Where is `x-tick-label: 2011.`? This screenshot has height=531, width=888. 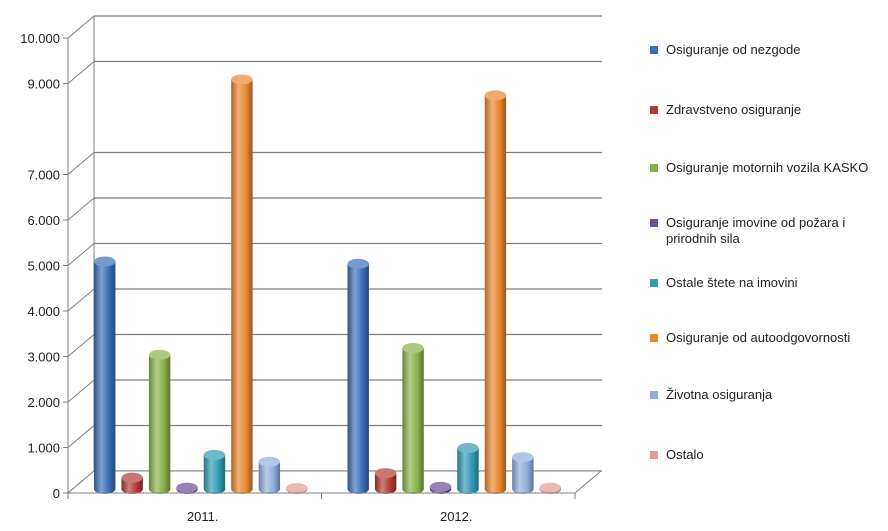 x-tick-label: 2011. is located at coordinates (203, 516).